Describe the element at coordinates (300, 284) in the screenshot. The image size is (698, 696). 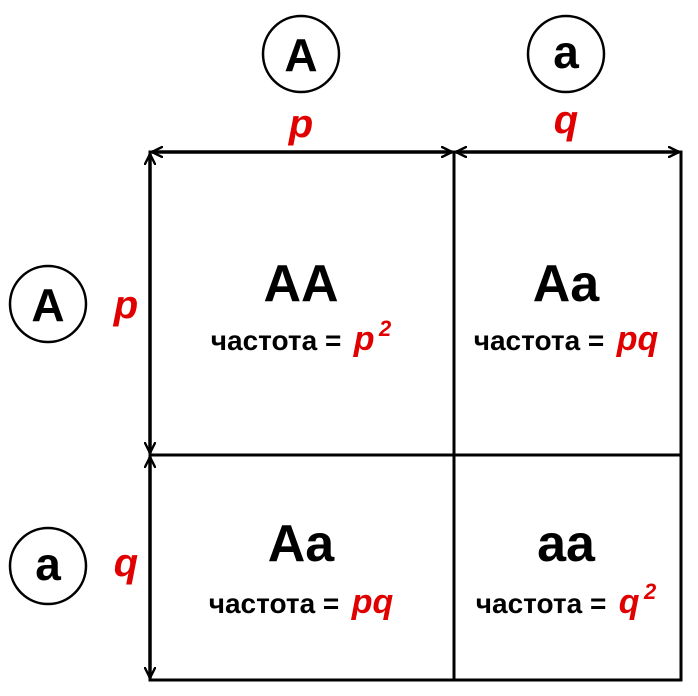
I see `genotype-label: AA` at that location.